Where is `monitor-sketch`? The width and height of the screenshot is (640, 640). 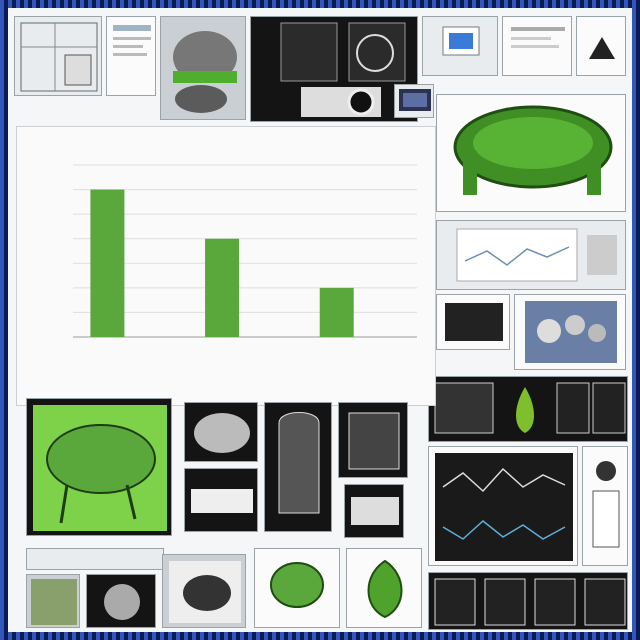 monitor-sketch is located at coordinates (415, 100).